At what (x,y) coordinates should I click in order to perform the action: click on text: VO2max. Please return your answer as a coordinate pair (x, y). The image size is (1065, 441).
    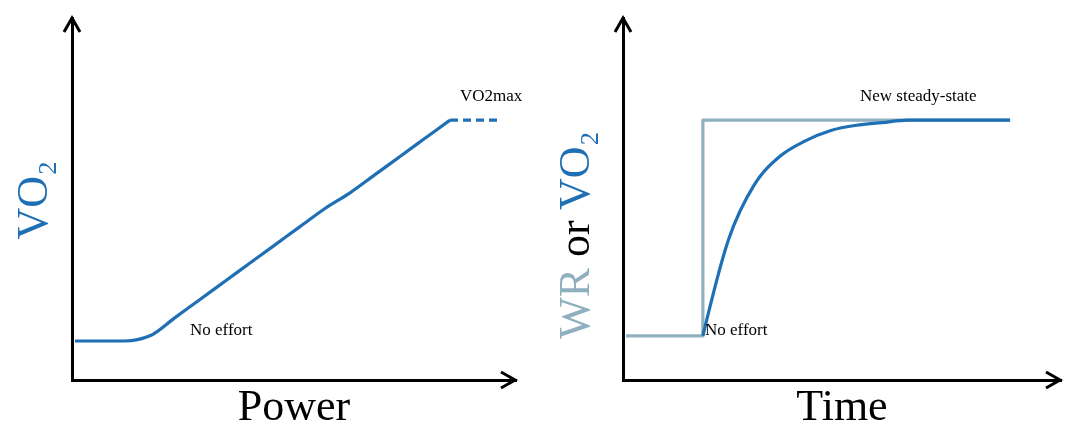
    Looking at the image, I should click on (491, 96).